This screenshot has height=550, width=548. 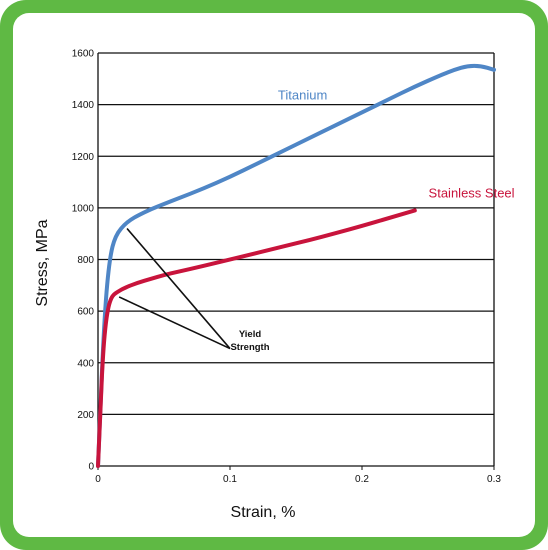 I want to click on y-tick-label: 600, so click(x=85, y=312).